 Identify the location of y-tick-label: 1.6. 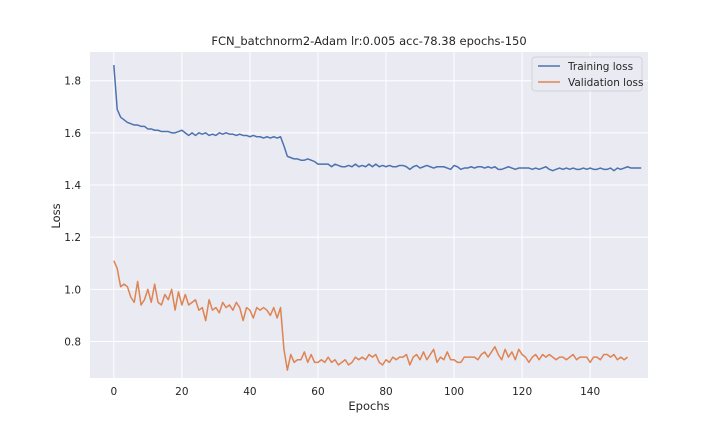
(72, 134).